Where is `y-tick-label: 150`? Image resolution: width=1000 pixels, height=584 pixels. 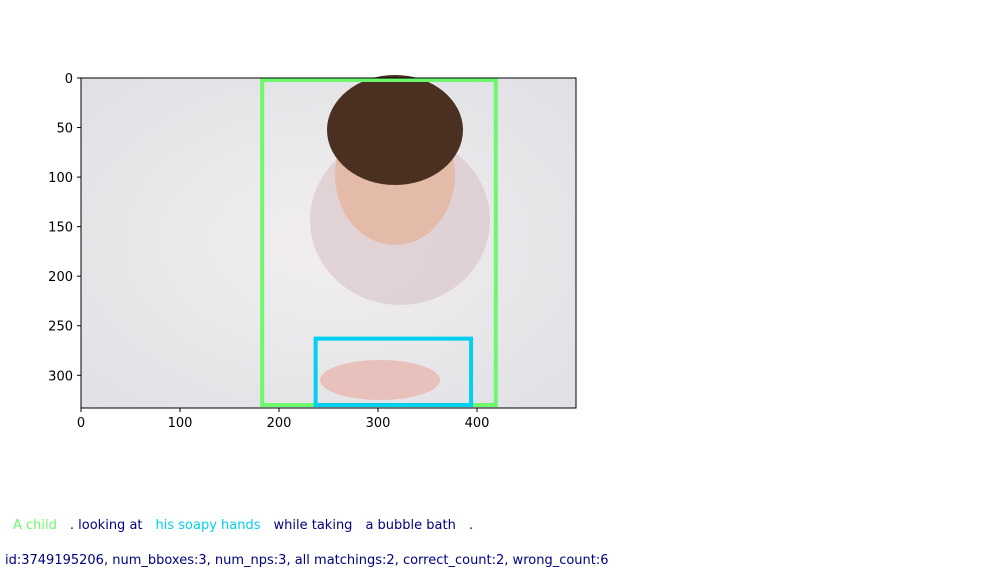
y-tick-label: 150 is located at coordinates (60, 228).